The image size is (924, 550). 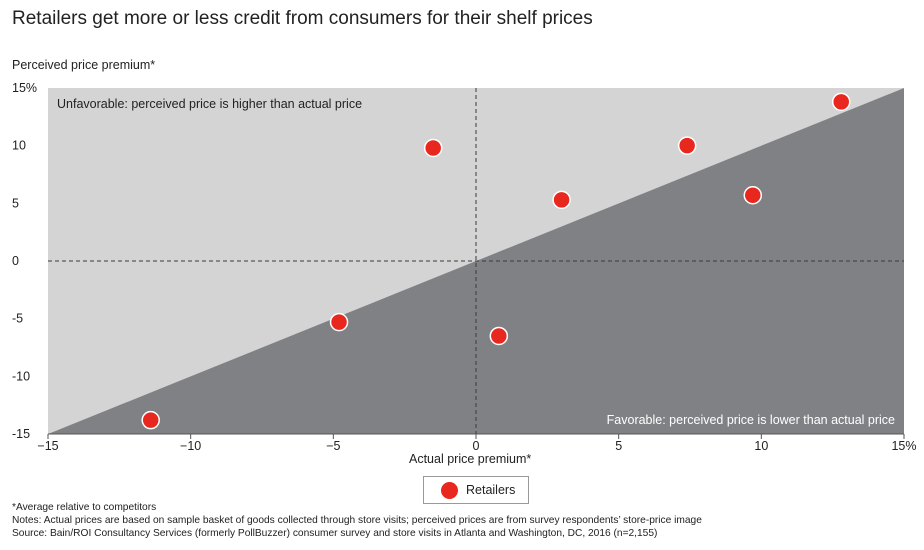 What do you see at coordinates (84, 507) in the screenshot?
I see `footnote-asterisk: *Average relative to competitors` at bounding box center [84, 507].